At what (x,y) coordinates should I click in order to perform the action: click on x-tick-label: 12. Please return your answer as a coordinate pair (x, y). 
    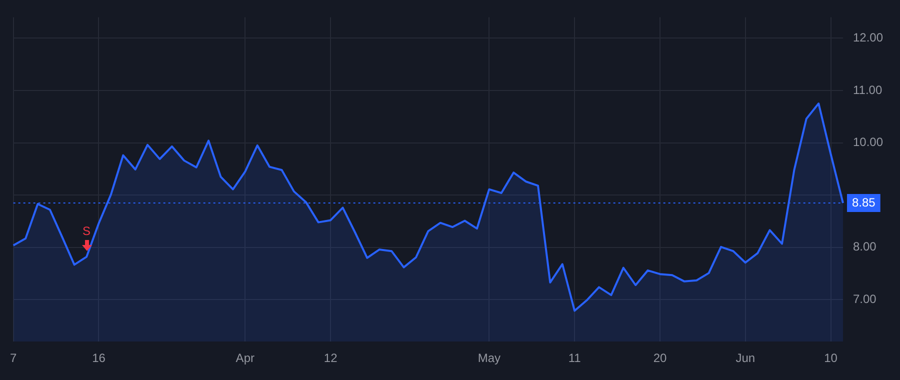
    Looking at the image, I should click on (331, 358).